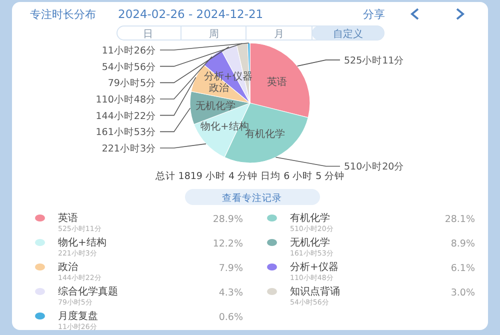 The width and height of the screenshot is (500, 335). What do you see at coordinates (148, 34) in the screenshot?
I see `text: 日` at bounding box center [148, 34].